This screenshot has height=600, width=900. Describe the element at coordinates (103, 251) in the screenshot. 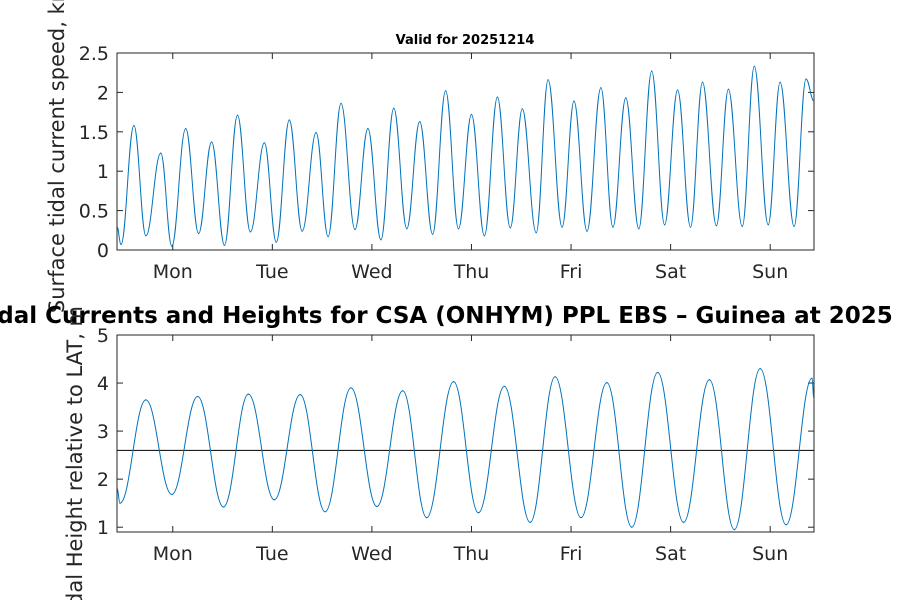

I see `y-tick-label: 0` at that location.